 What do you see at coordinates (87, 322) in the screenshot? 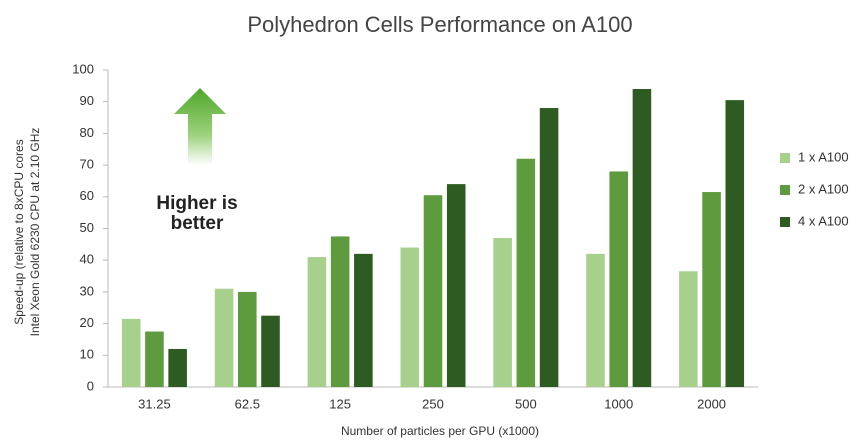
I see `y-tick-label: 20` at bounding box center [87, 322].